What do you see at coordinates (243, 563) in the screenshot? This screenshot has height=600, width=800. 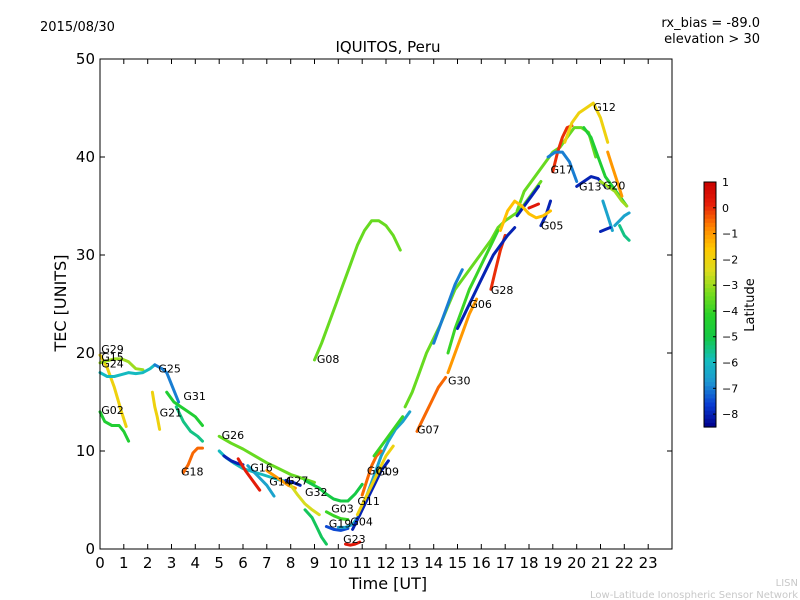 I see `x-tick-label: 6` at bounding box center [243, 563].